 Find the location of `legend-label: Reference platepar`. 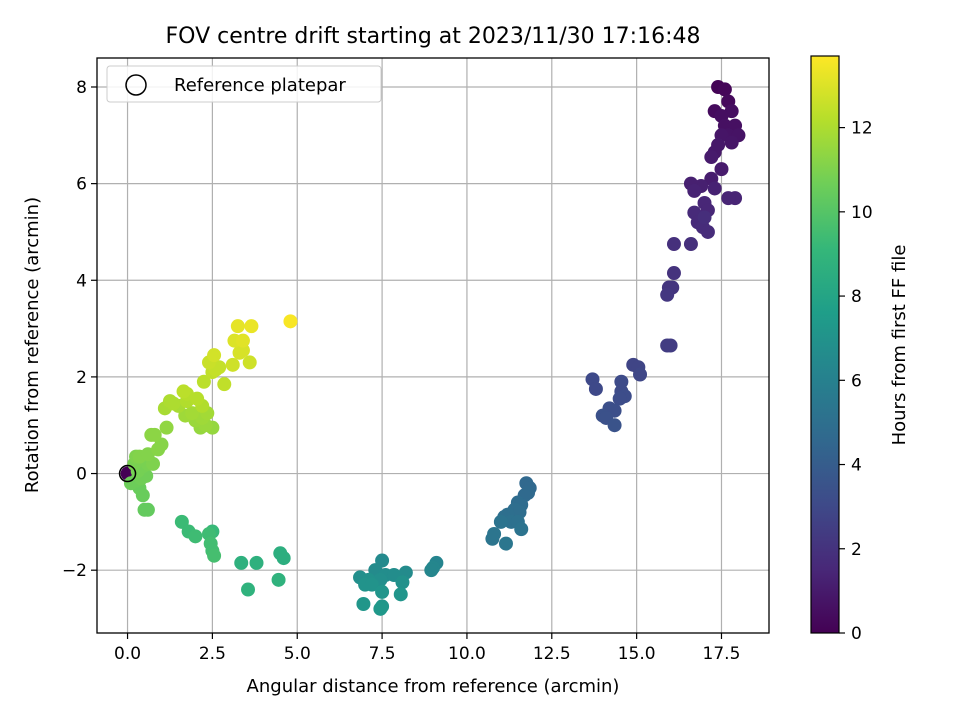

legend-label: Reference platepar is located at coordinates (260, 85).